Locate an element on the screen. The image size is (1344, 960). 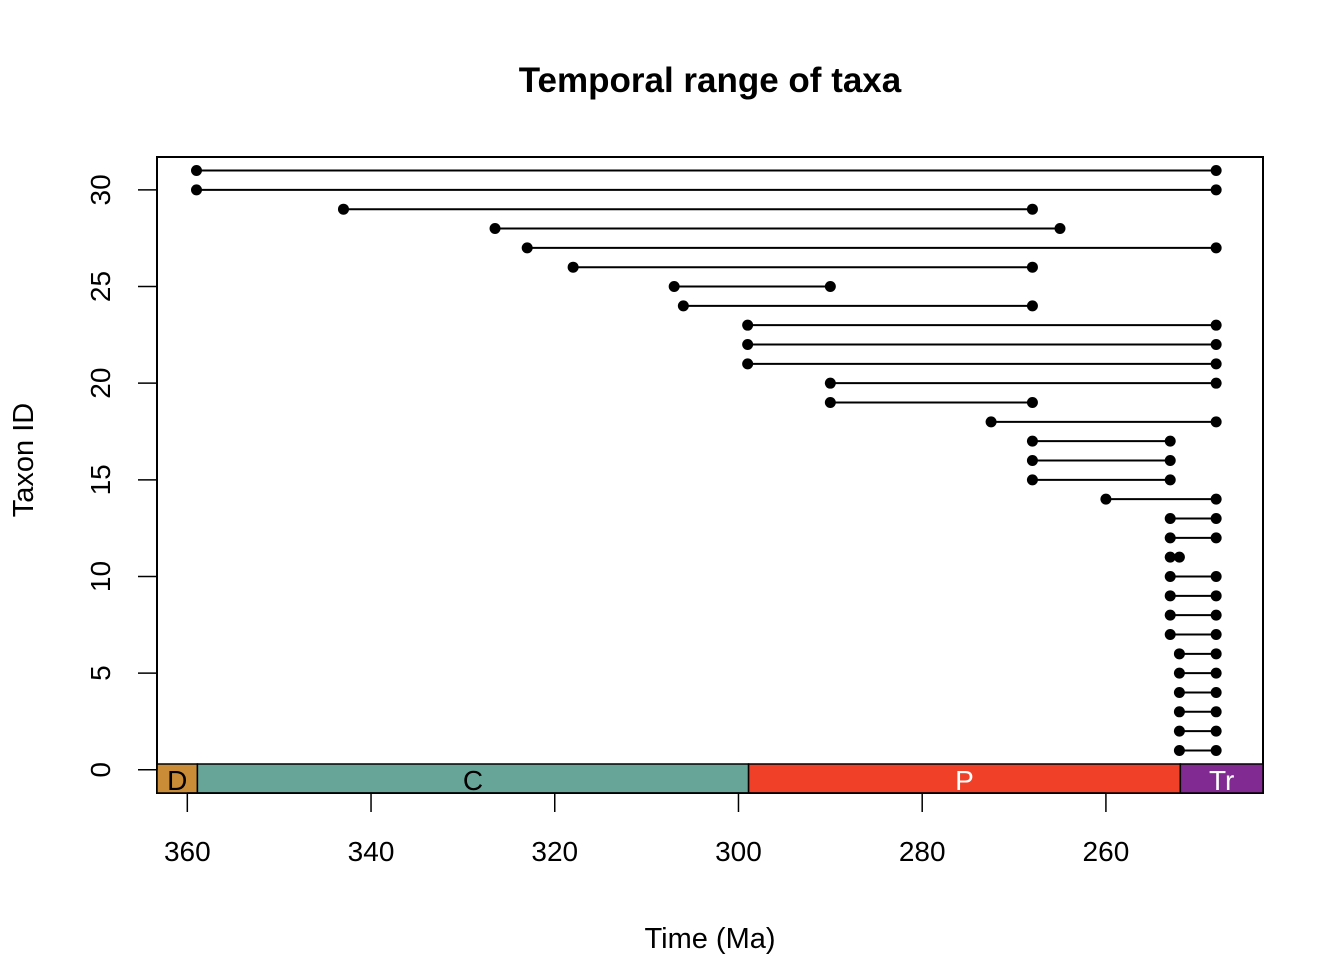
period-box-tr is located at coordinates (1221, 778).